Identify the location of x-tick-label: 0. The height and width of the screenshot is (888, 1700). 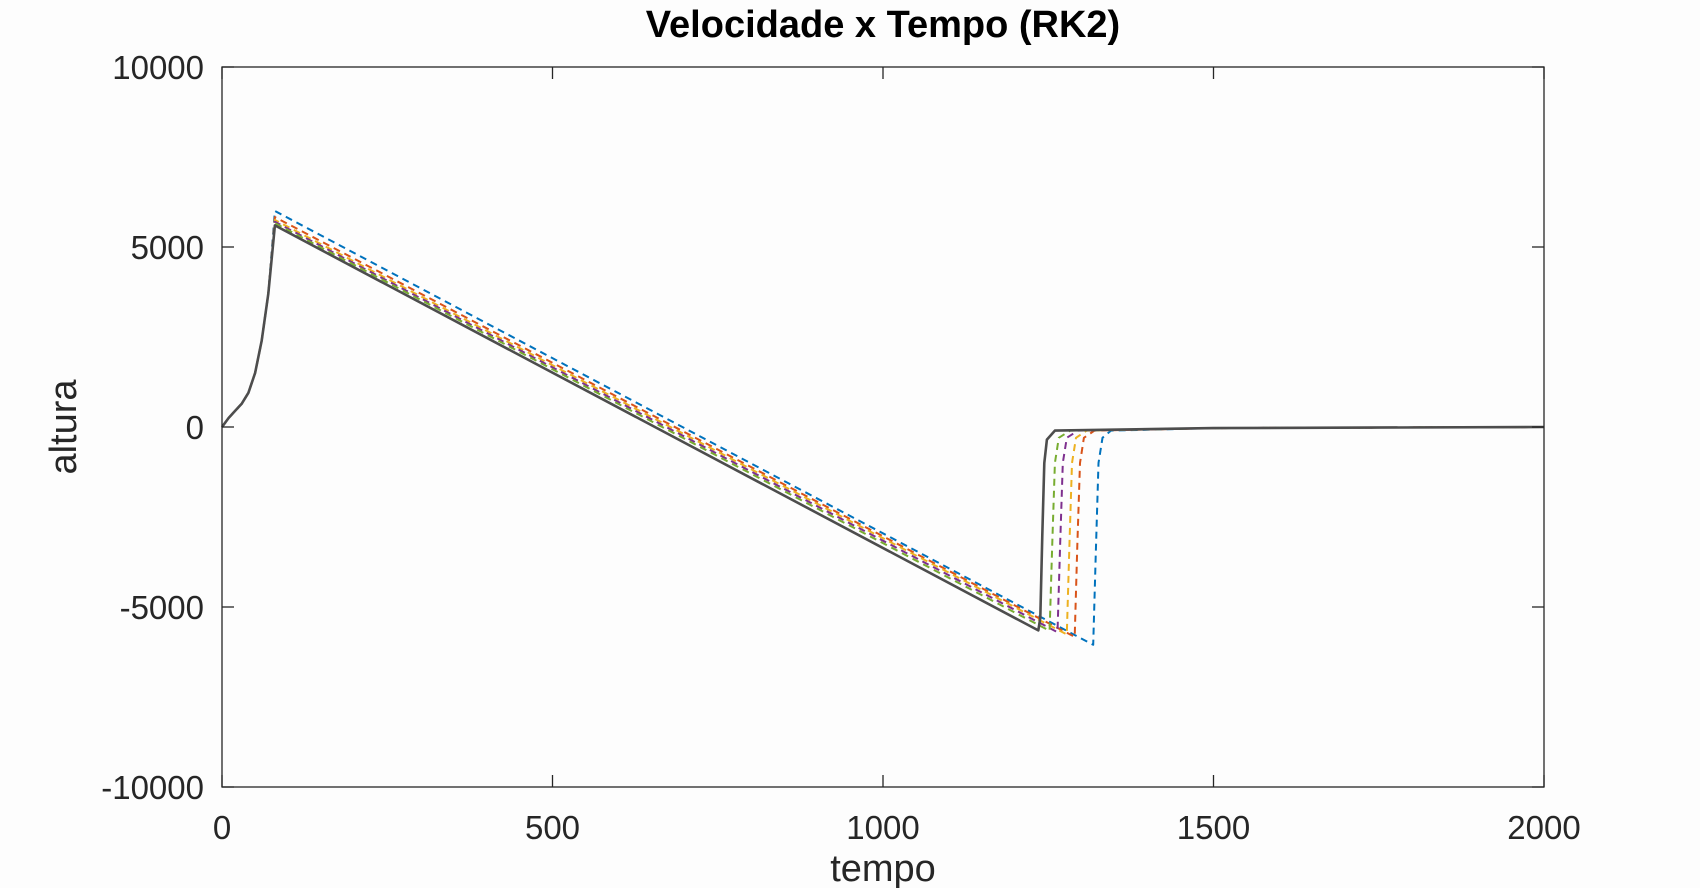
(222, 827).